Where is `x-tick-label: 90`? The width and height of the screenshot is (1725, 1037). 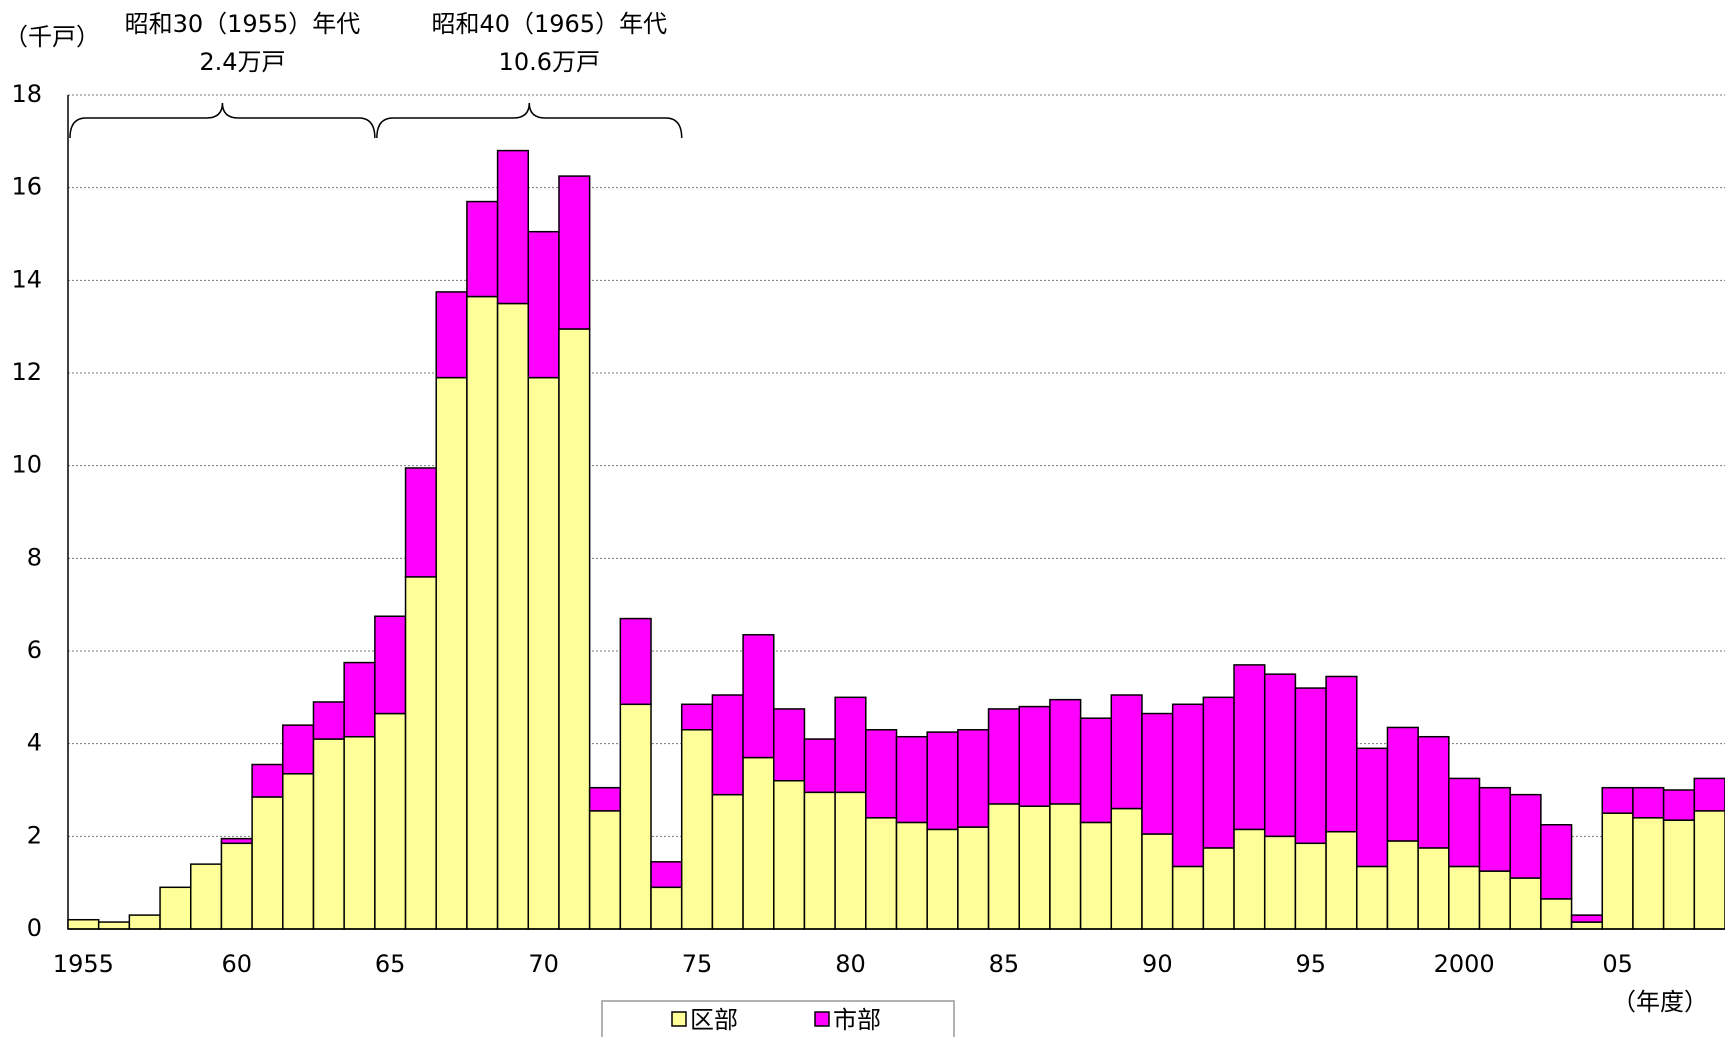
x-tick-label: 90 is located at coordinates (1157, 964).